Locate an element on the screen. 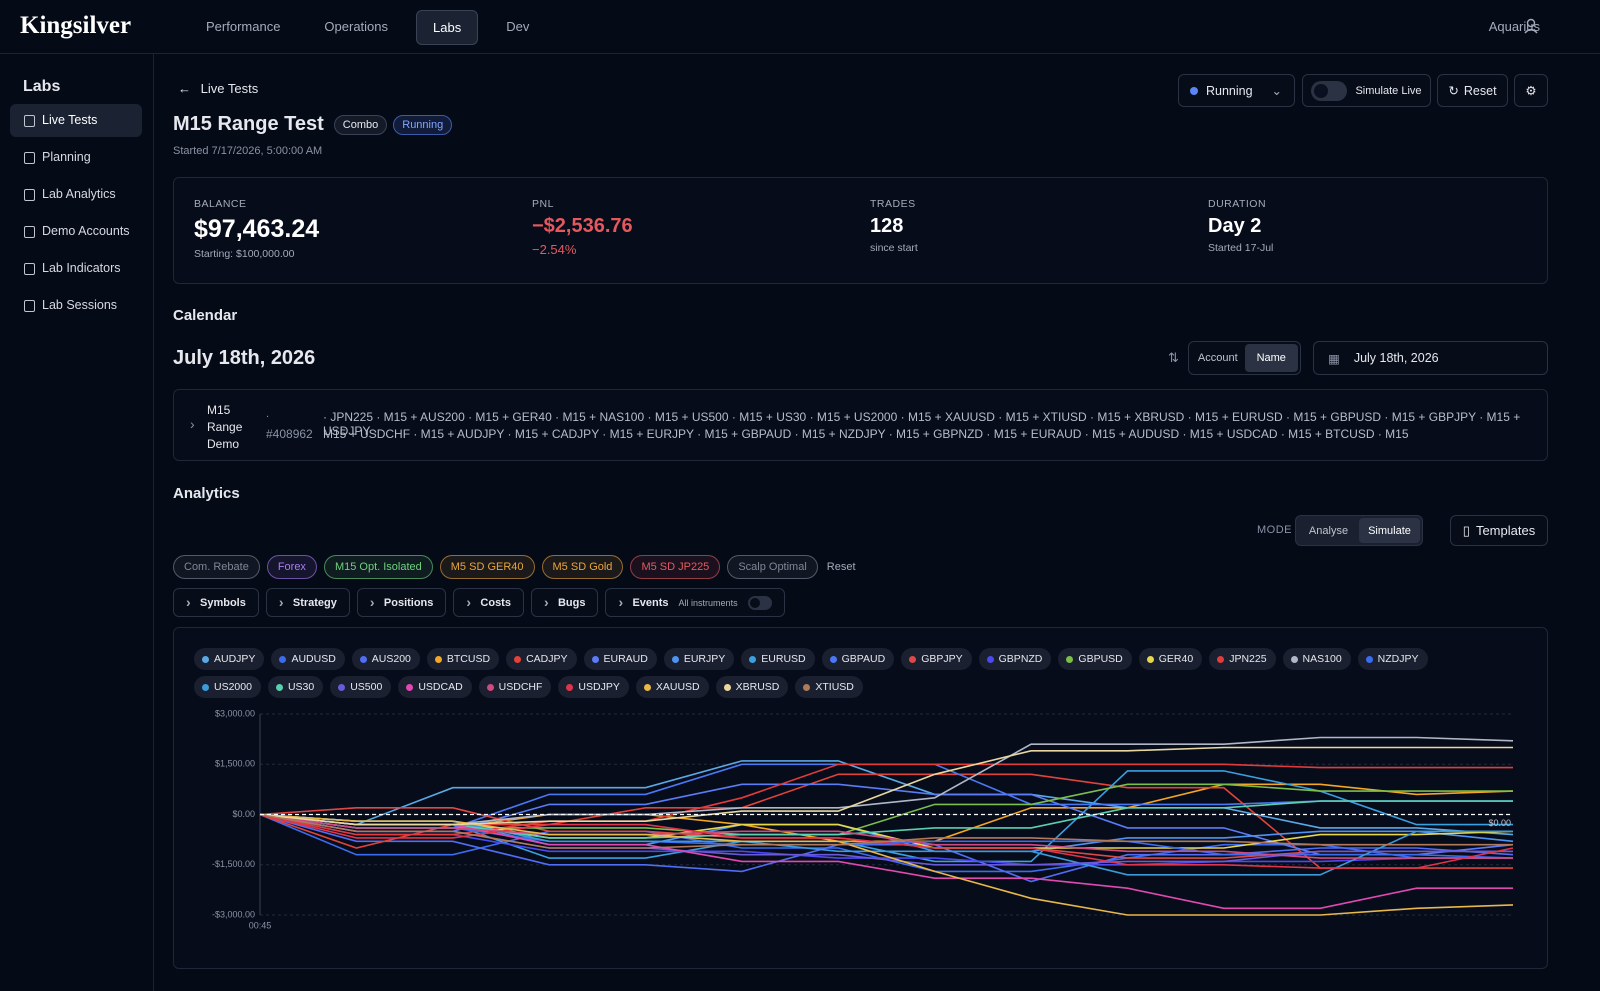 This screenshot has height=991, width=1600. sidebar-item: Live Tests is located at coordinates (76, 120).